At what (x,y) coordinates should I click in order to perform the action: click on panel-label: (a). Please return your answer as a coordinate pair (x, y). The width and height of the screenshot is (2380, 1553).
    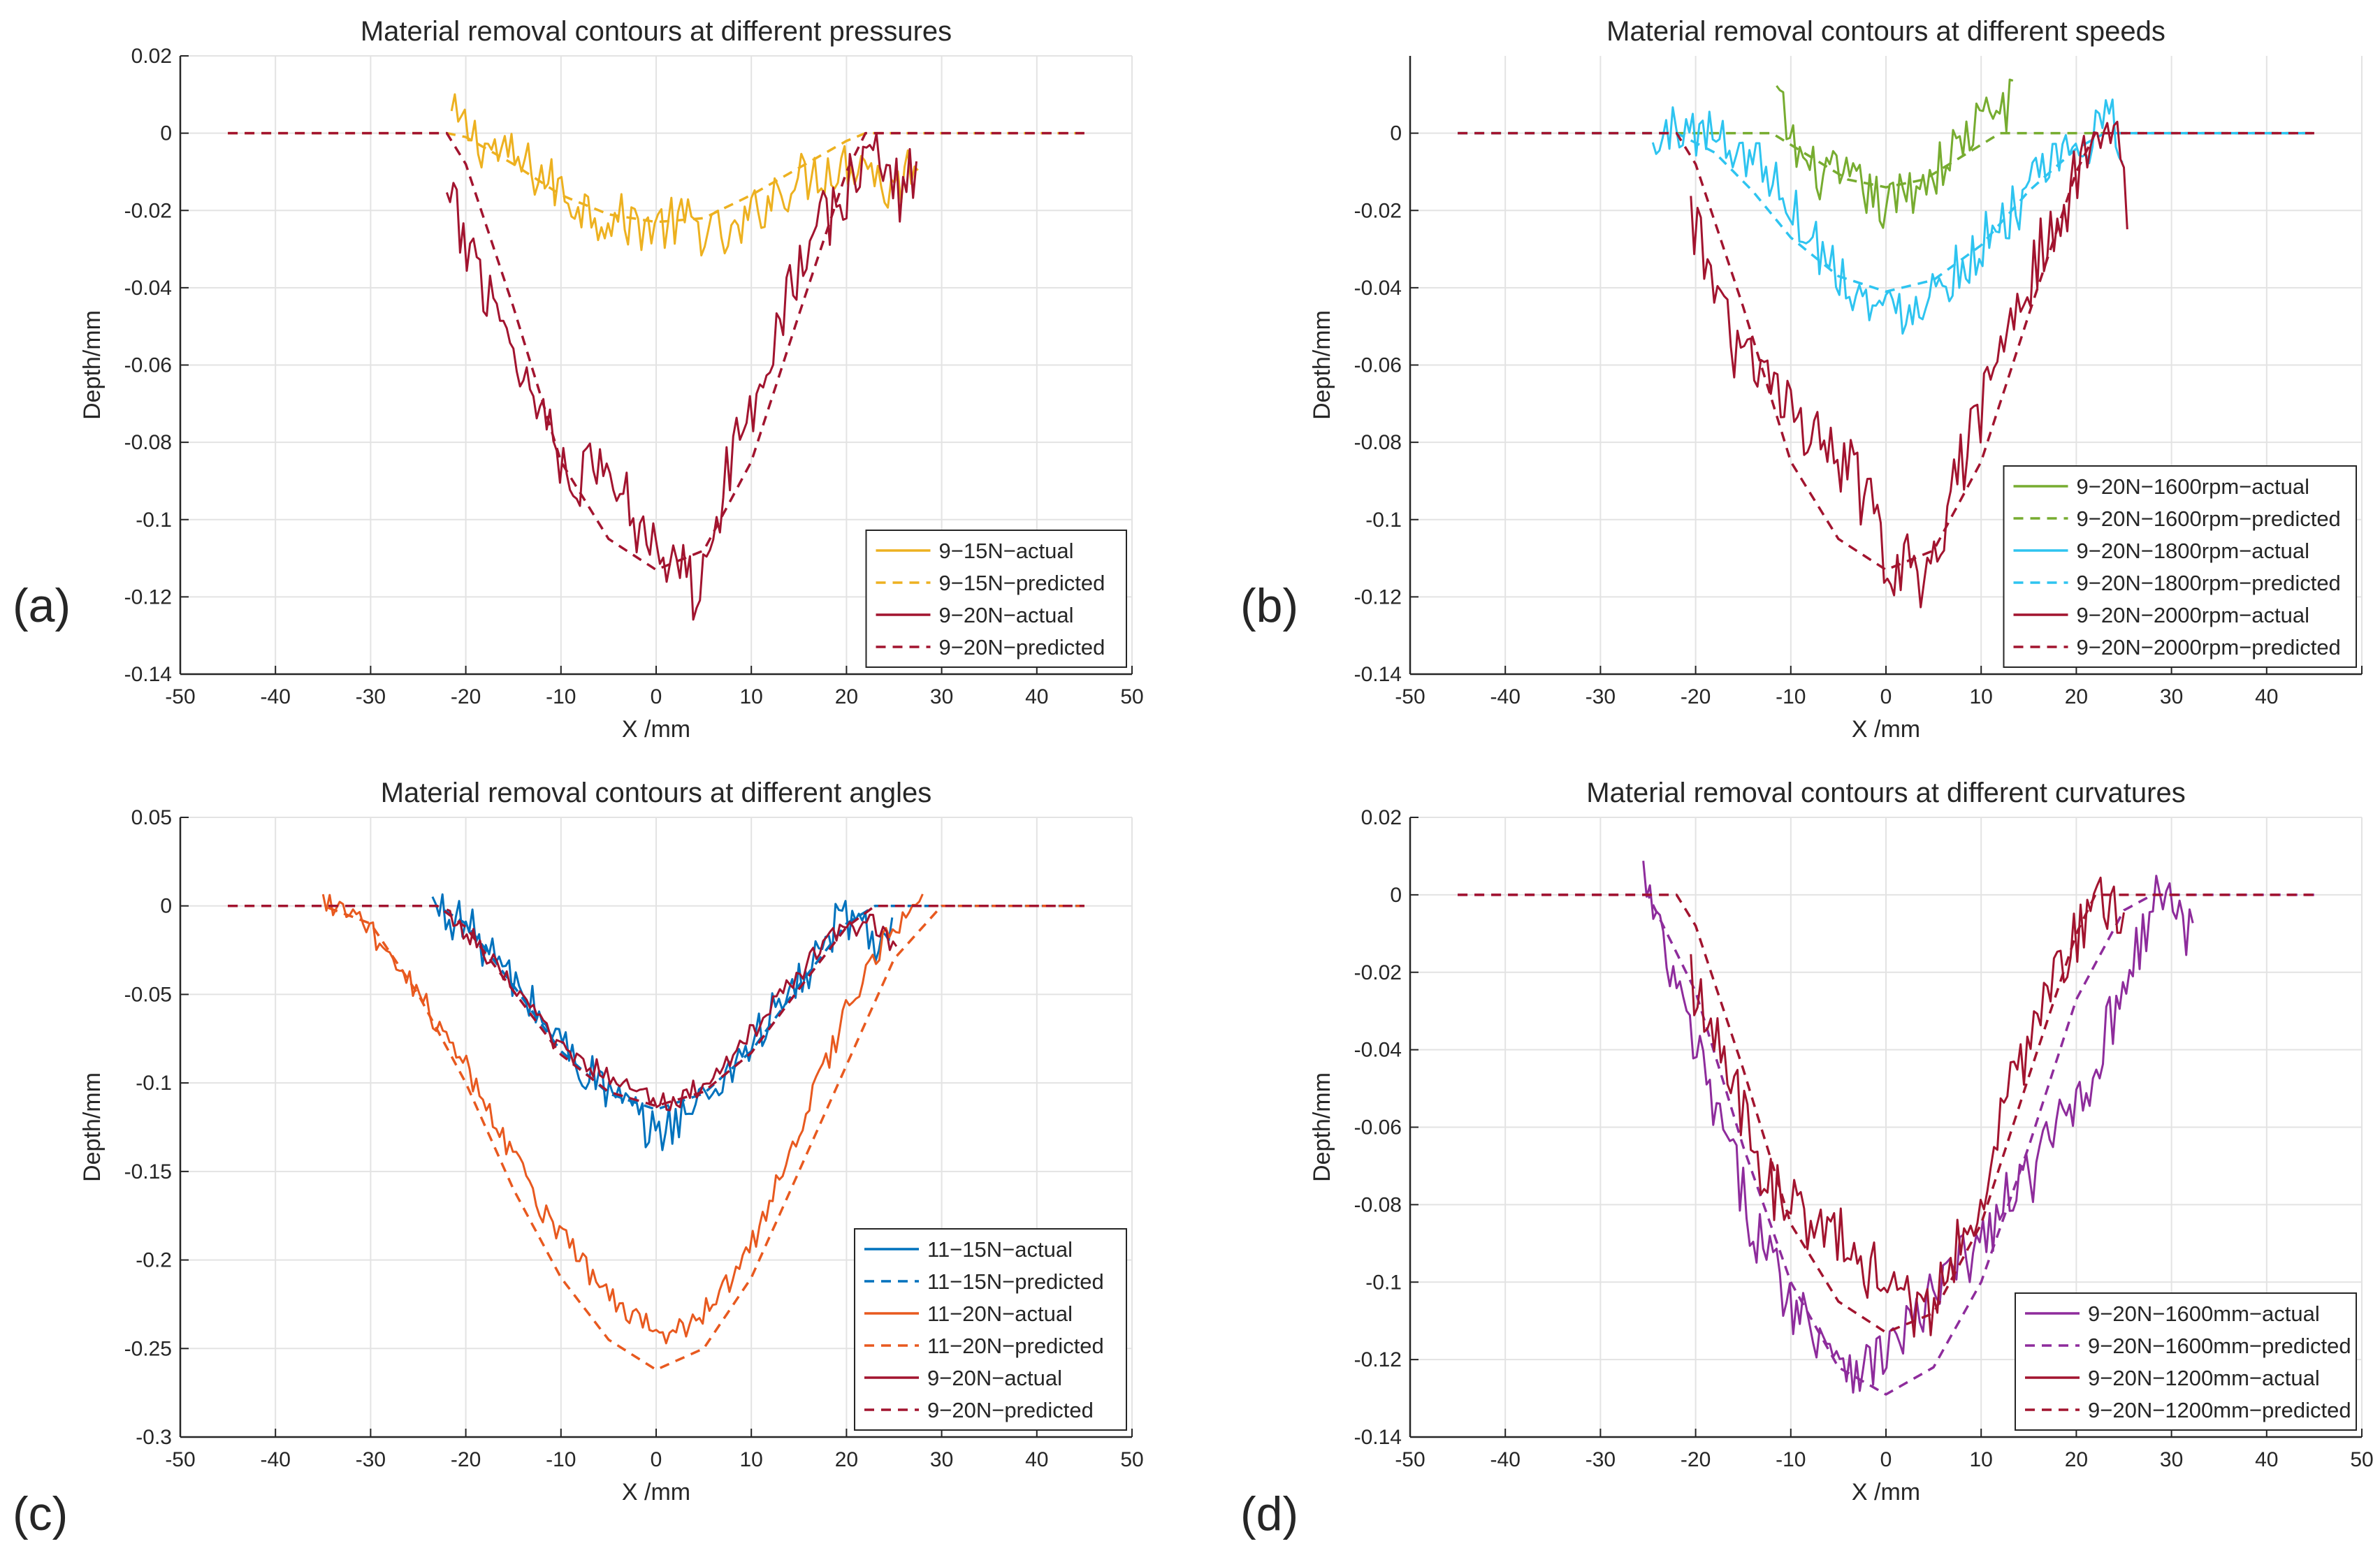
    Looking at the image, I should click on (42, 605).